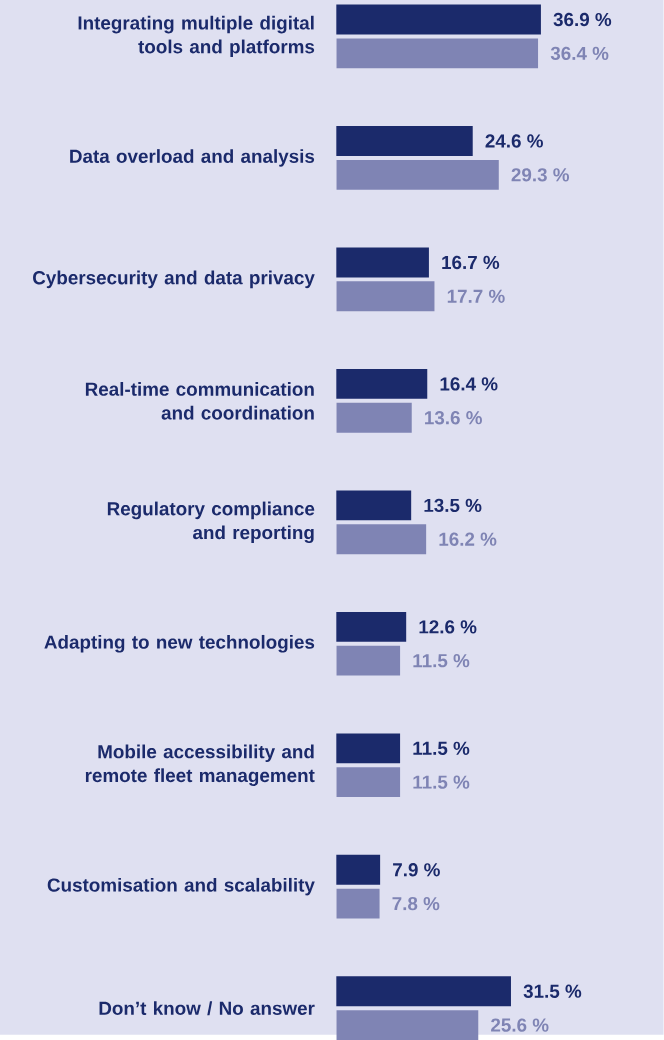 The image size is (664, 1040). What do you see at coordinates (181, 886) in the screenshot?
I see `y-tick-label: Customisation and scalability` at bounding box center [181, 886].